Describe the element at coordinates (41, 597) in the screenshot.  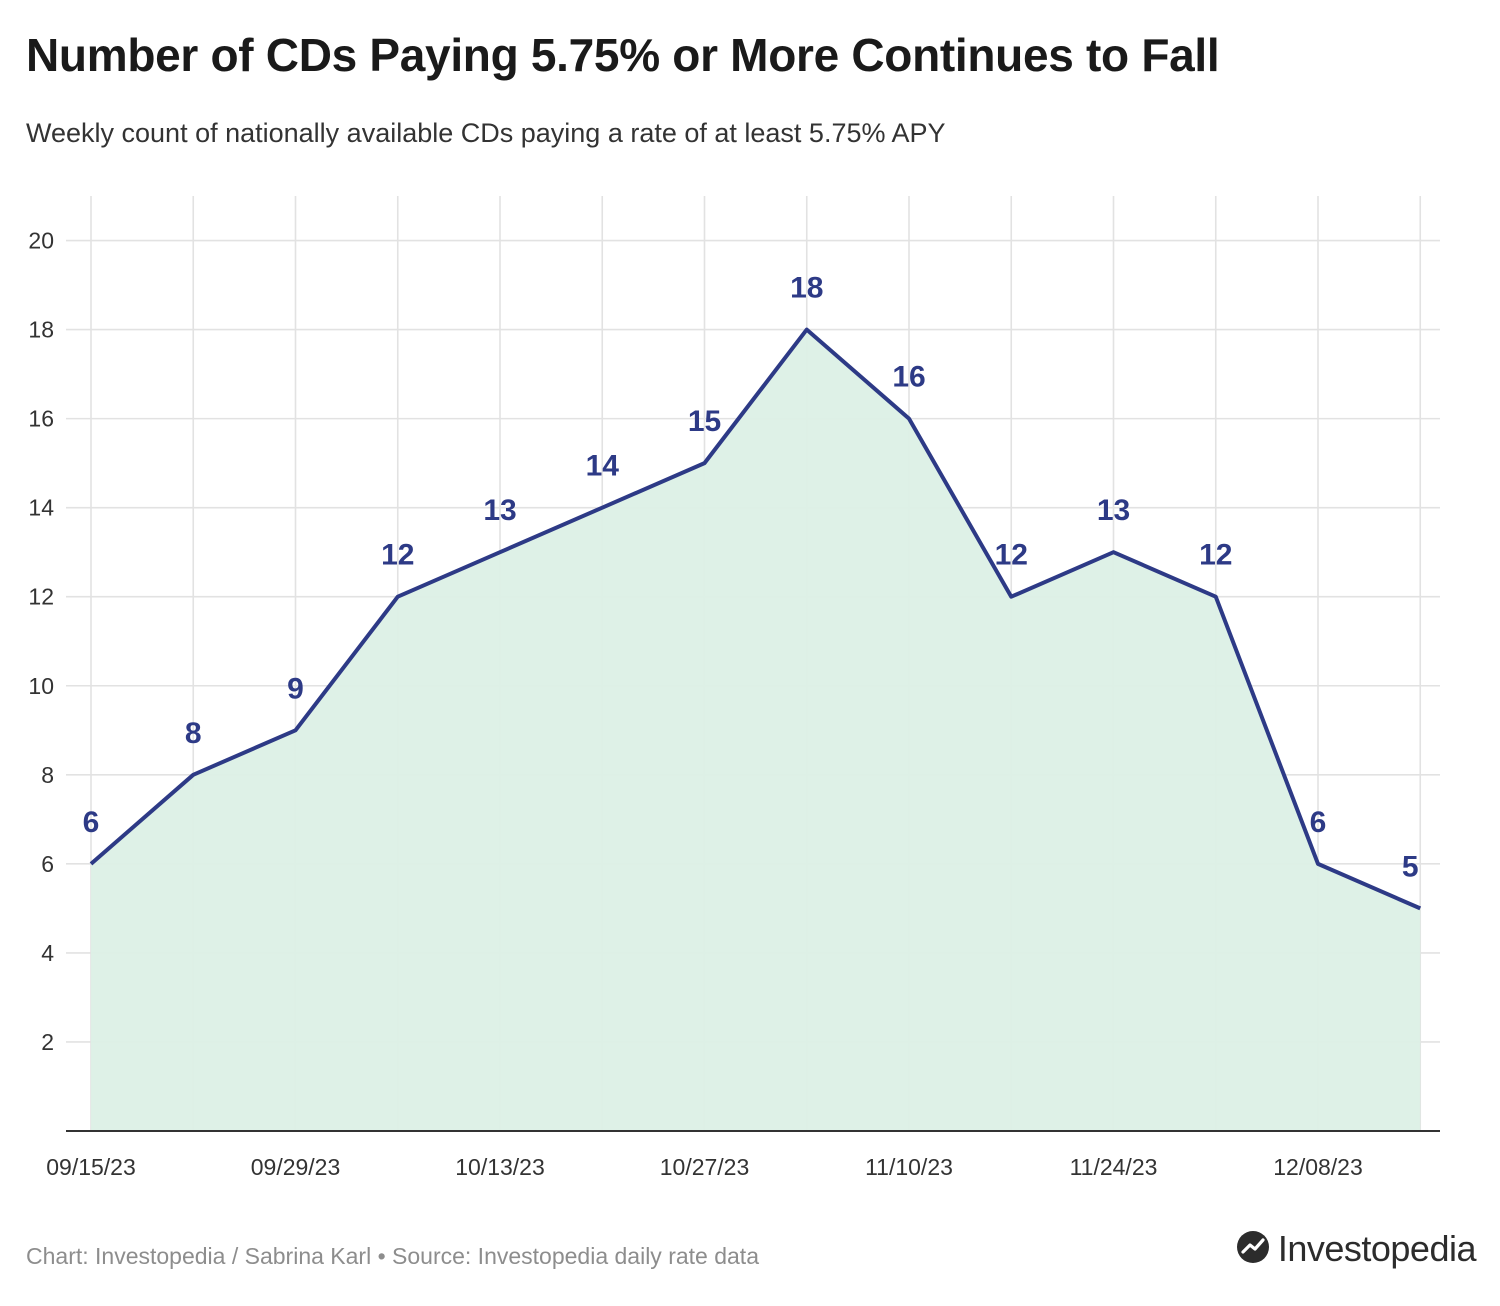
I see `y-tick-label: 12` at that location.